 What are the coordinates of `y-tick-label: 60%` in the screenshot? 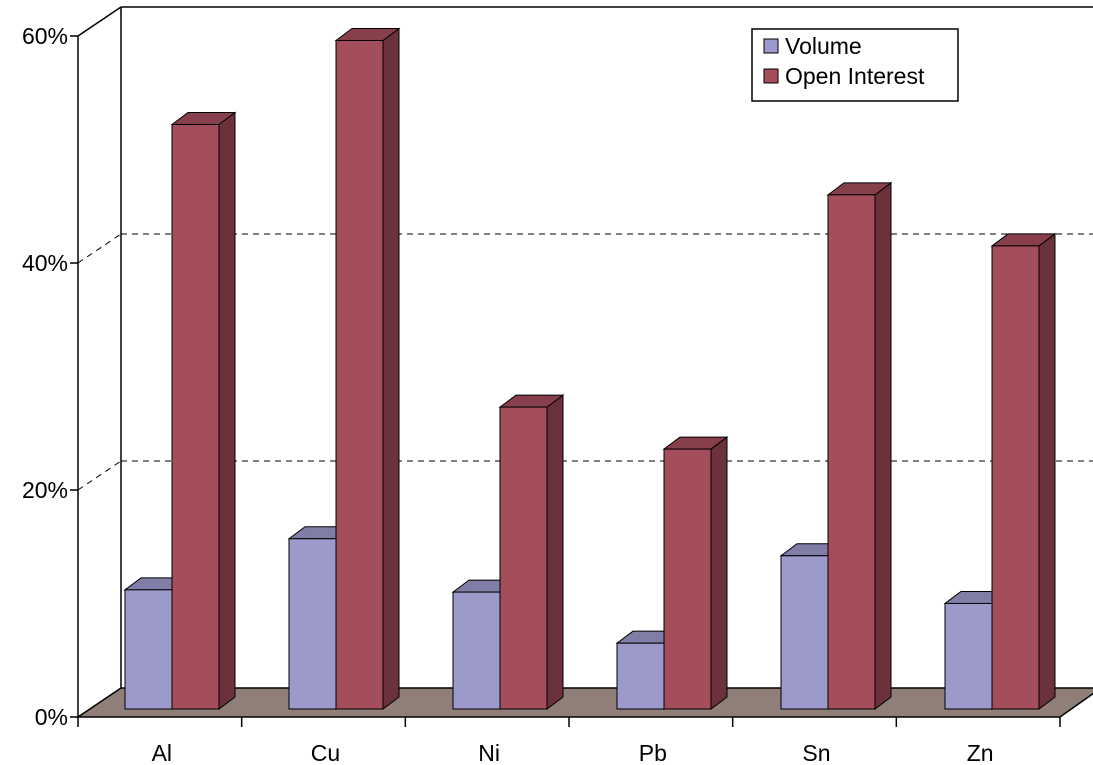 It's located at (45, 36).